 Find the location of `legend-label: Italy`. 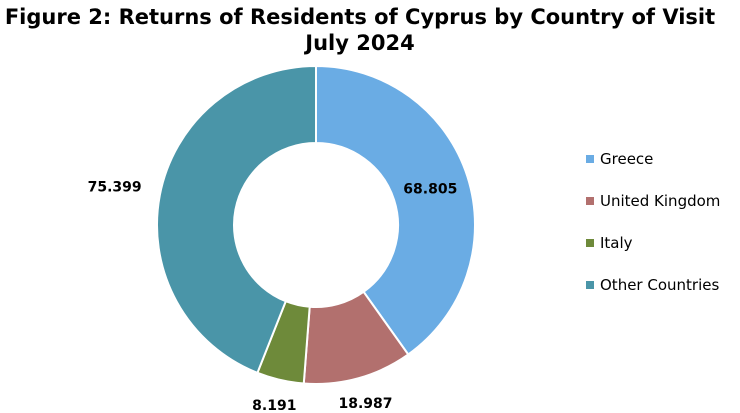

legend-label: Italy is located at coordinates (616, 242).